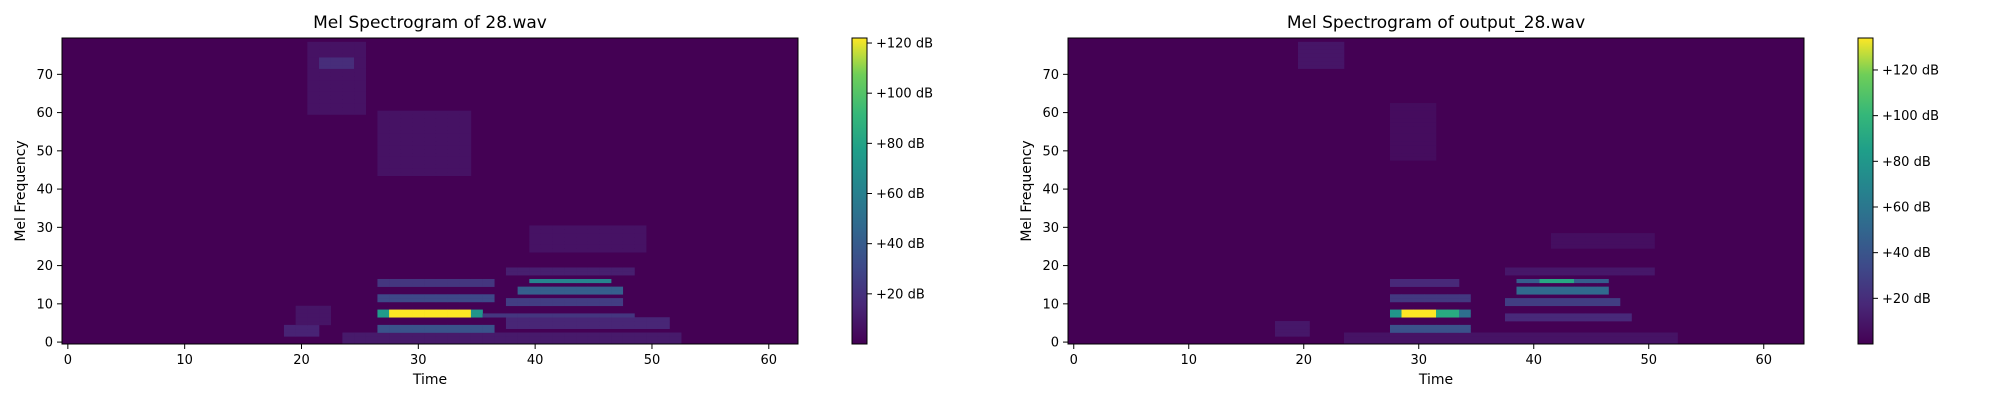 The width and height of the screenshot is (2000, 404). What do you see at coordinates (1906, 299) in the screenshot?
I see `colorbar-tick-label: +20 dB` at bounding box center [1906, 299].